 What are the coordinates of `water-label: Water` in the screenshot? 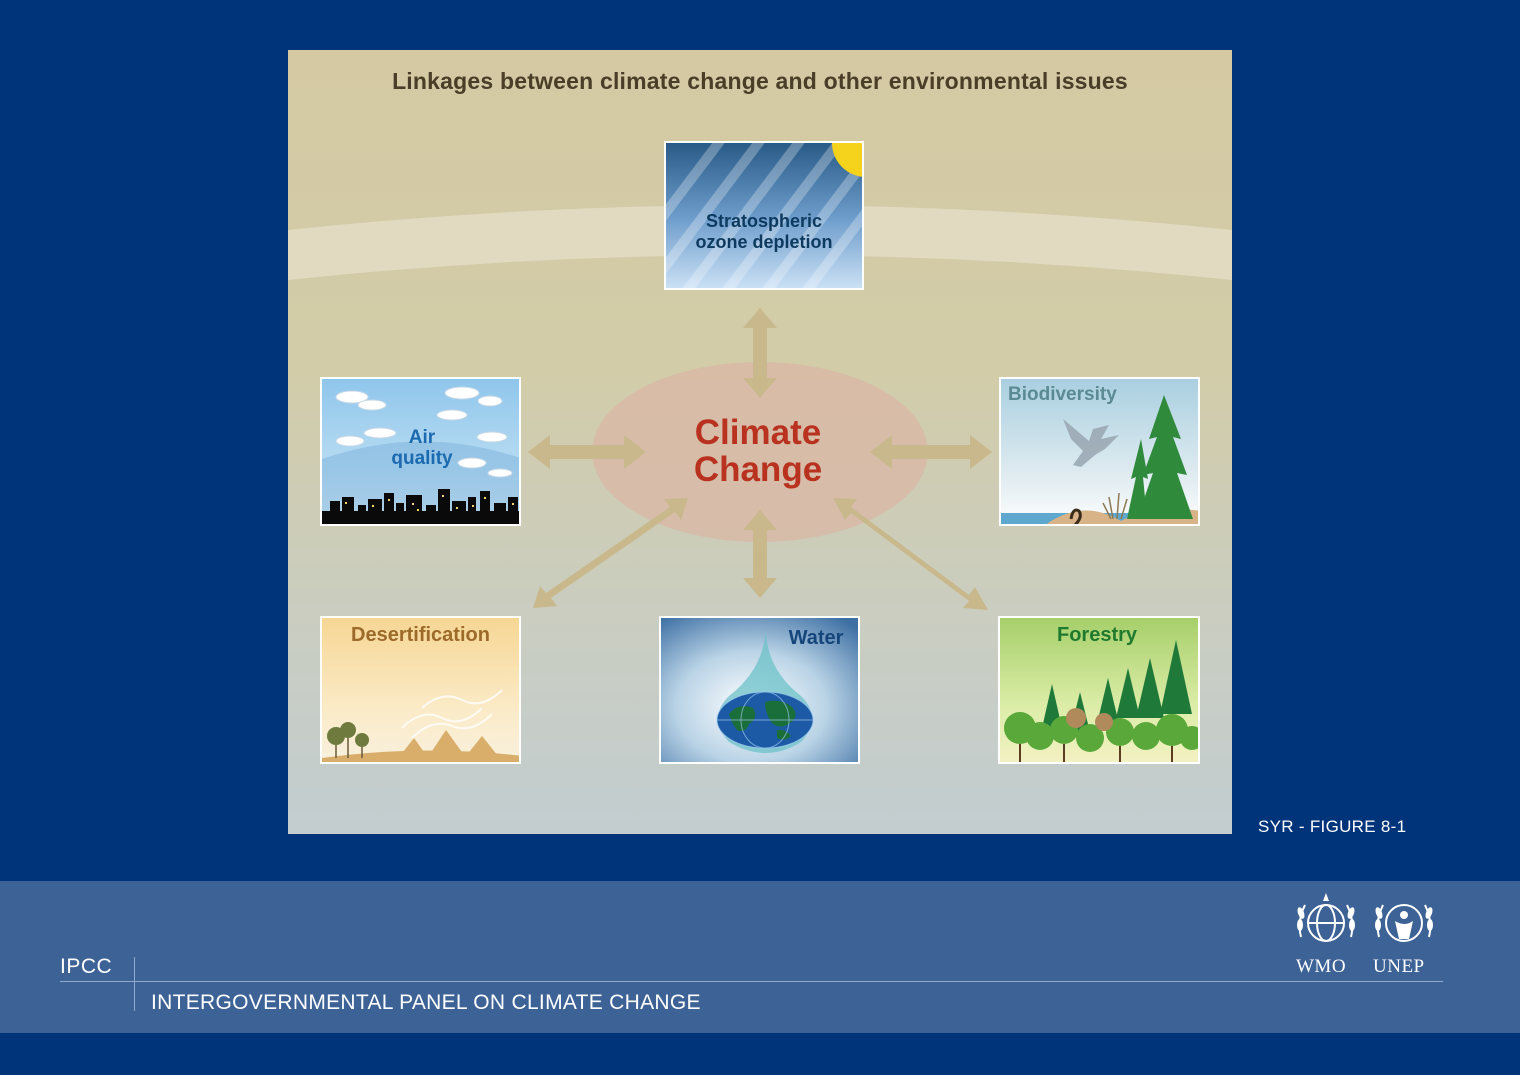 It's located at (816, 638).